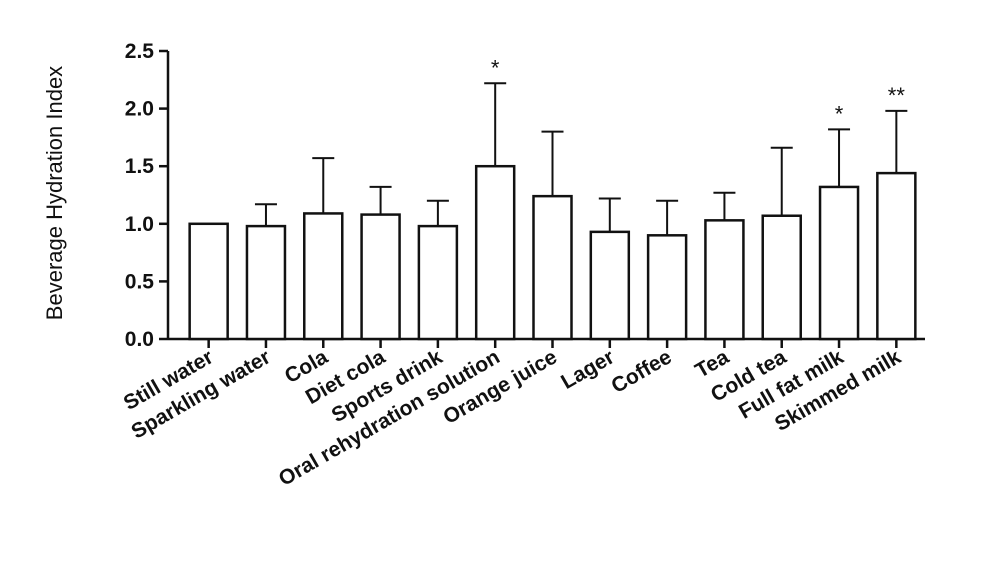 This screenshot has width=1000, height=562. Describe the element at coordinates (139, 339) in the screenshot. I see `y-tick-label: 0.0` at that location.